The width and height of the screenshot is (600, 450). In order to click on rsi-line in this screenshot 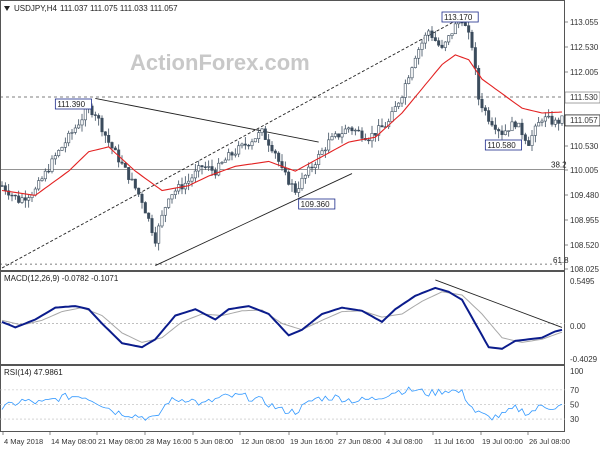, I will do `click(282, 403)`.